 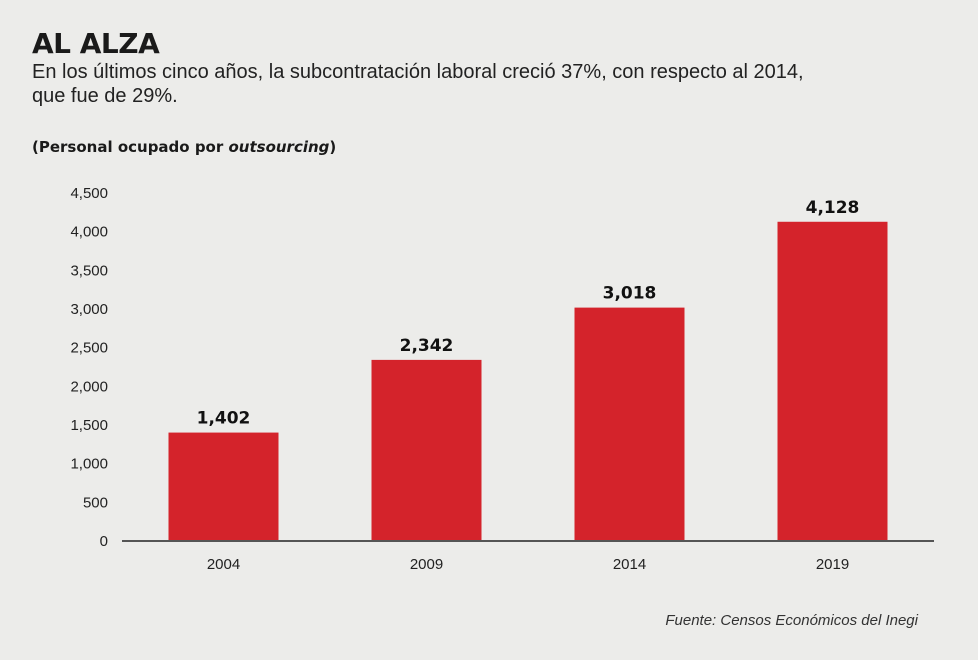 I want to click on y-tick-label: 3,500, so click(x=89, y=270).